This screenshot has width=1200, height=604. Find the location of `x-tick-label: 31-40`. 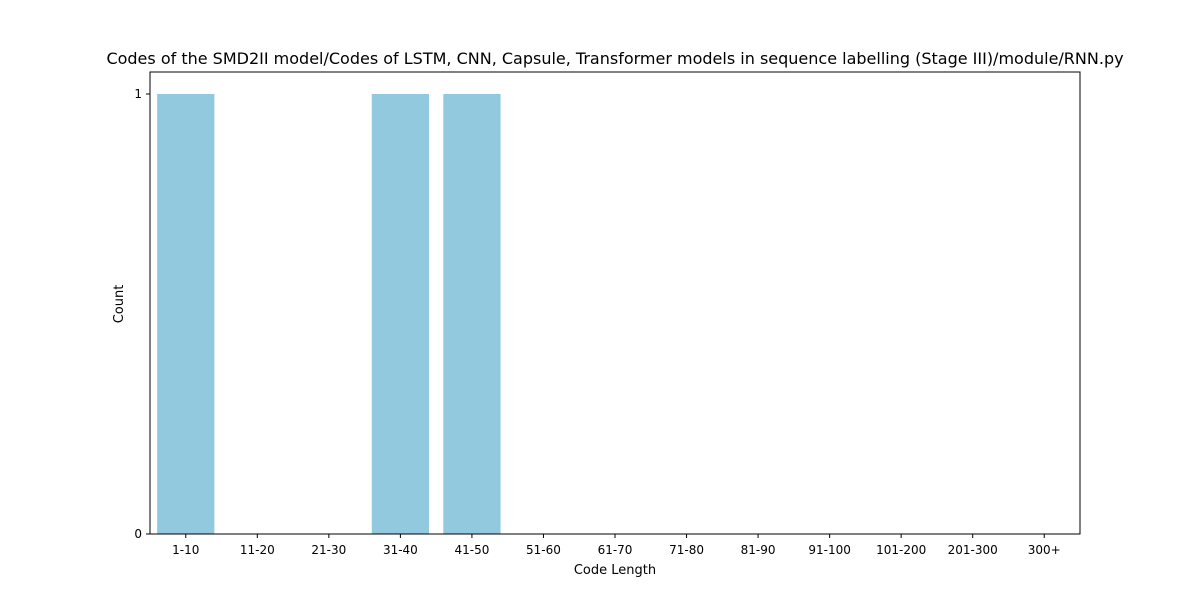

x-tick-label: 31-40 is located at coordinates (400, 550).